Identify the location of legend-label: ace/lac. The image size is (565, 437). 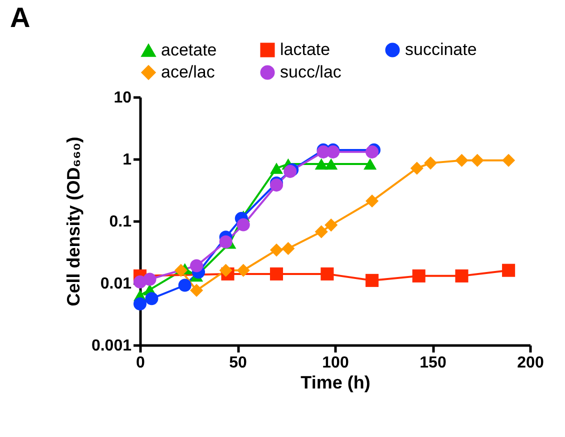
(188, 72).